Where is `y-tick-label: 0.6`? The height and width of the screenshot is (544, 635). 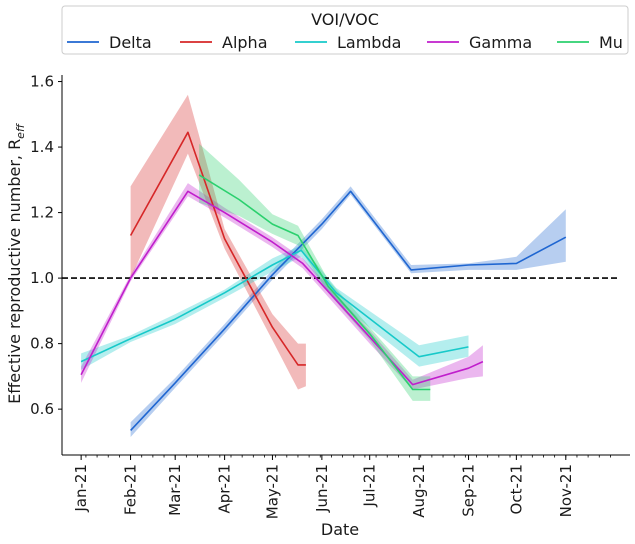 y-tick-label: 0.6 is located at coordinates (42, 409).